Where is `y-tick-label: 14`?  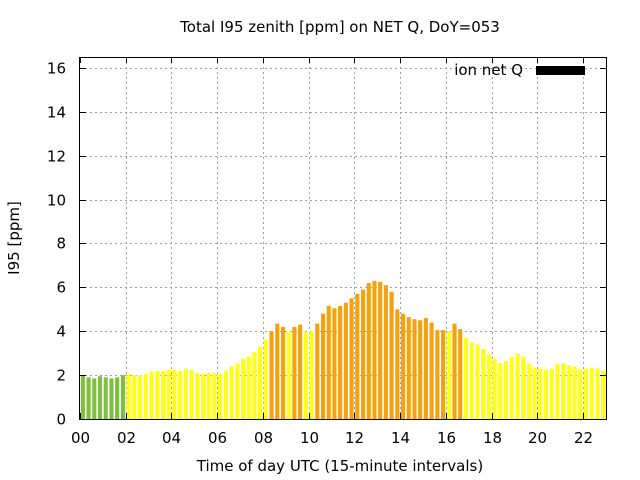
y-tick-label: 14 is located at coordinates (56, 113).